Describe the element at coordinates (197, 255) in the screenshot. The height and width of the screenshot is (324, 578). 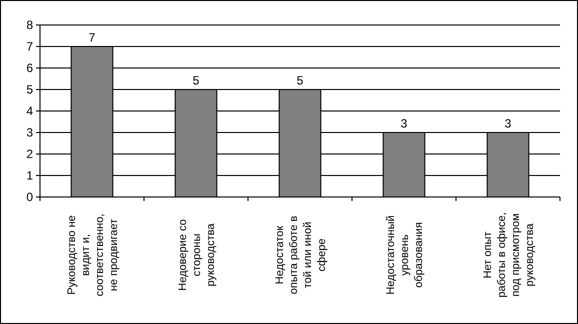
I see `x-tick-label: Недоверие со стороны руководства` at that location.